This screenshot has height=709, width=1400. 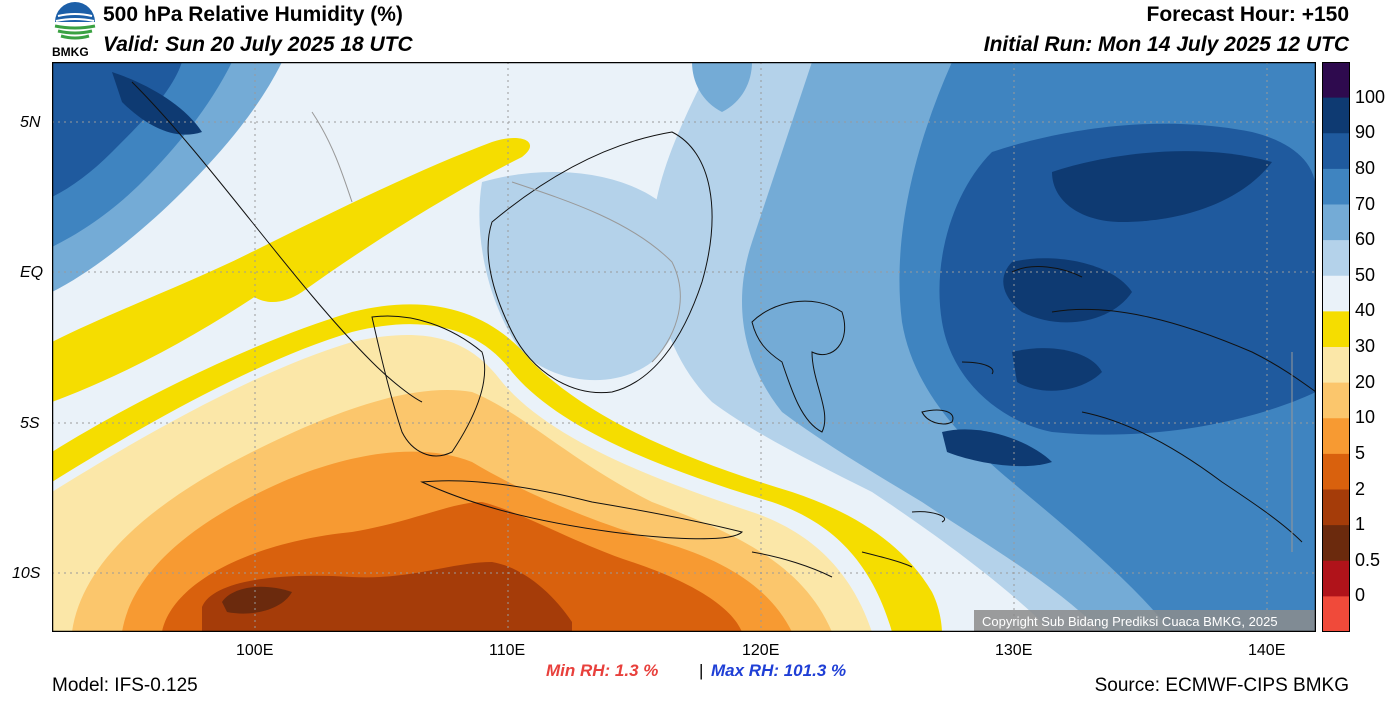 What do you see at coordinates (602, 670) in the screenshot?
I see `min-rh: Min RH: 1.3 %` at bounding box center [602, 670].